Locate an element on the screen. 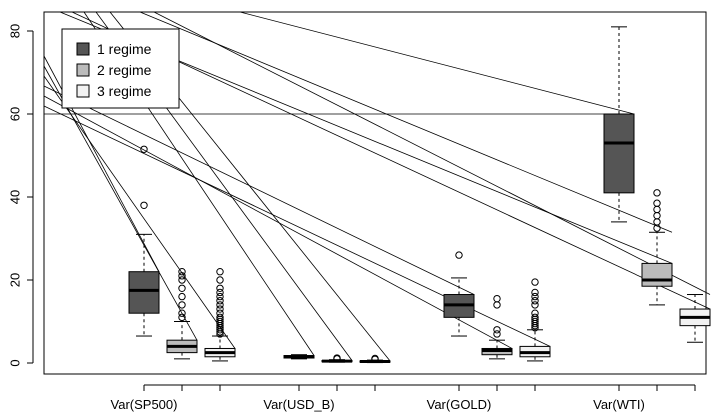  legend: 1 regime 2 regime 3 regime is located at coordinates (120, 68).